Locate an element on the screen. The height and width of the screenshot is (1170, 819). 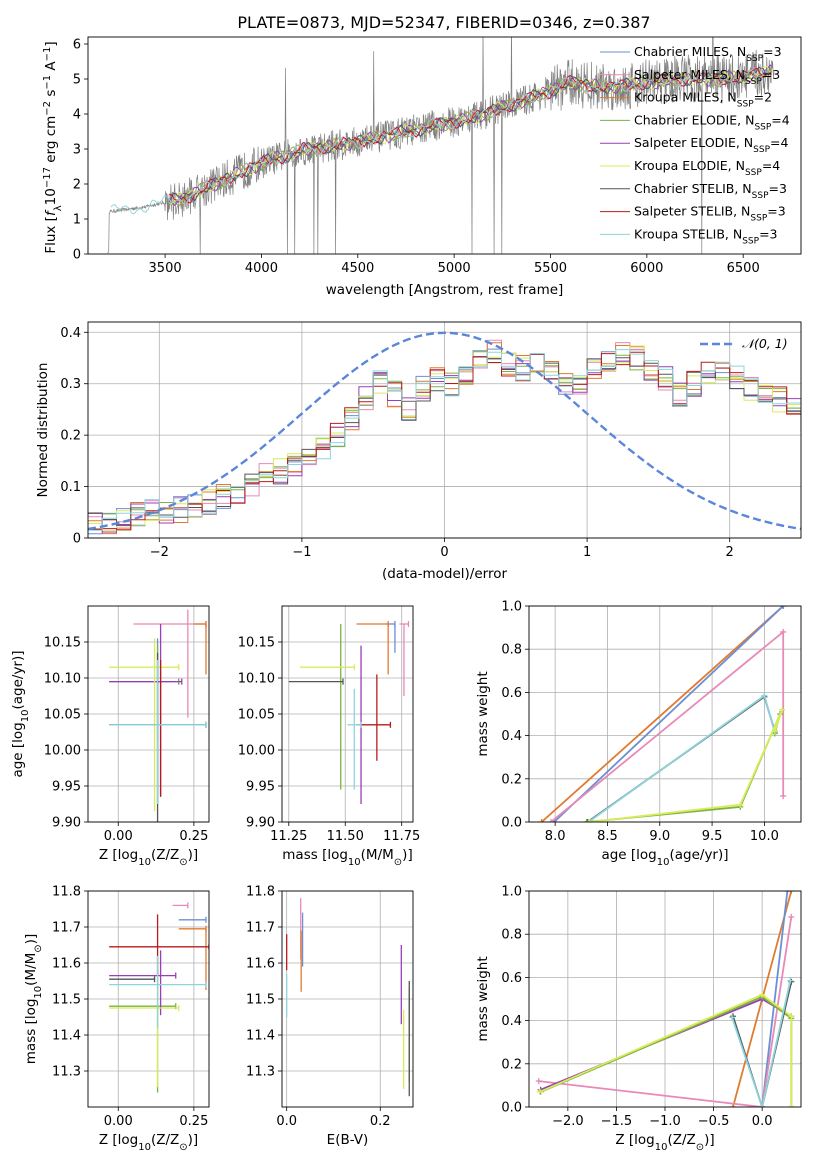
y-tick-label: 10.05 is located at coordinates (256, 715).